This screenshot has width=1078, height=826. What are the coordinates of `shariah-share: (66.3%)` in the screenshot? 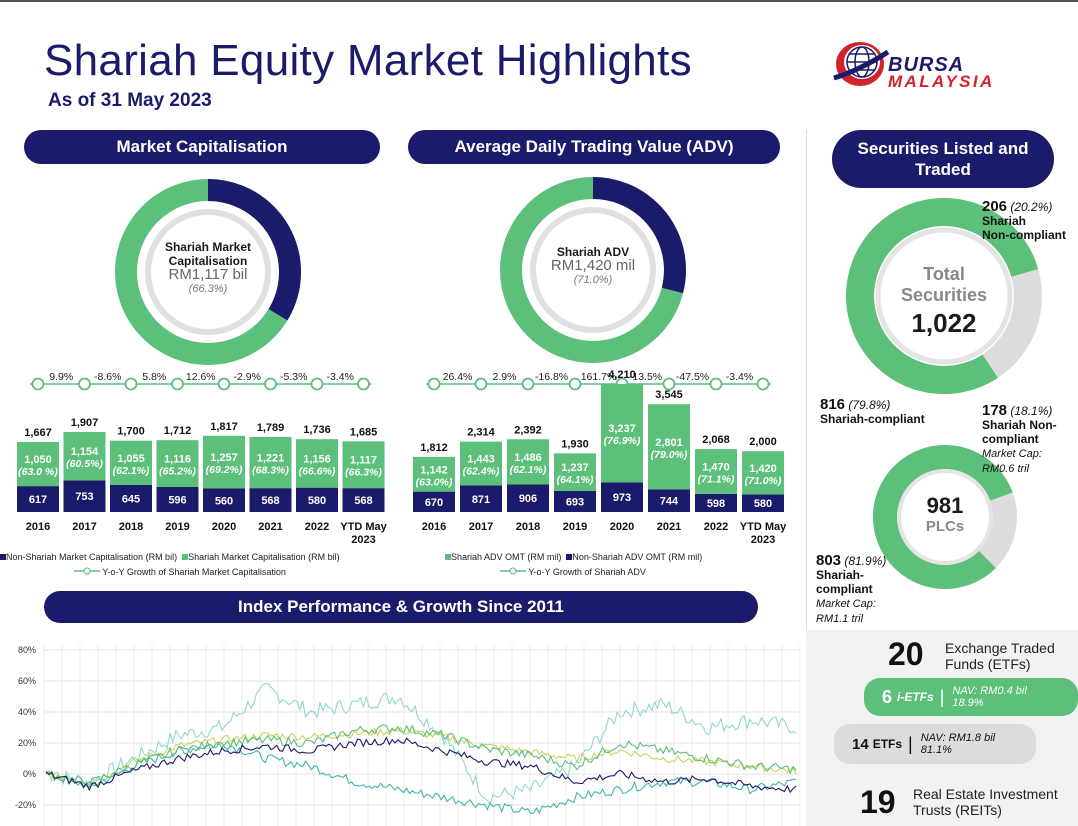 It's located at (363, 473).